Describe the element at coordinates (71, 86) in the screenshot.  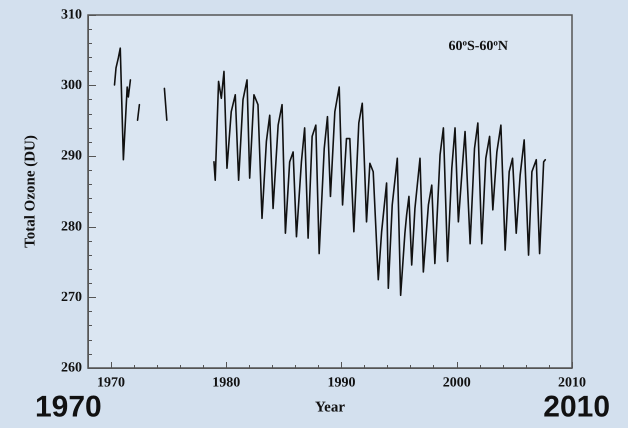
I see `y-tick-label: 300` at that location.